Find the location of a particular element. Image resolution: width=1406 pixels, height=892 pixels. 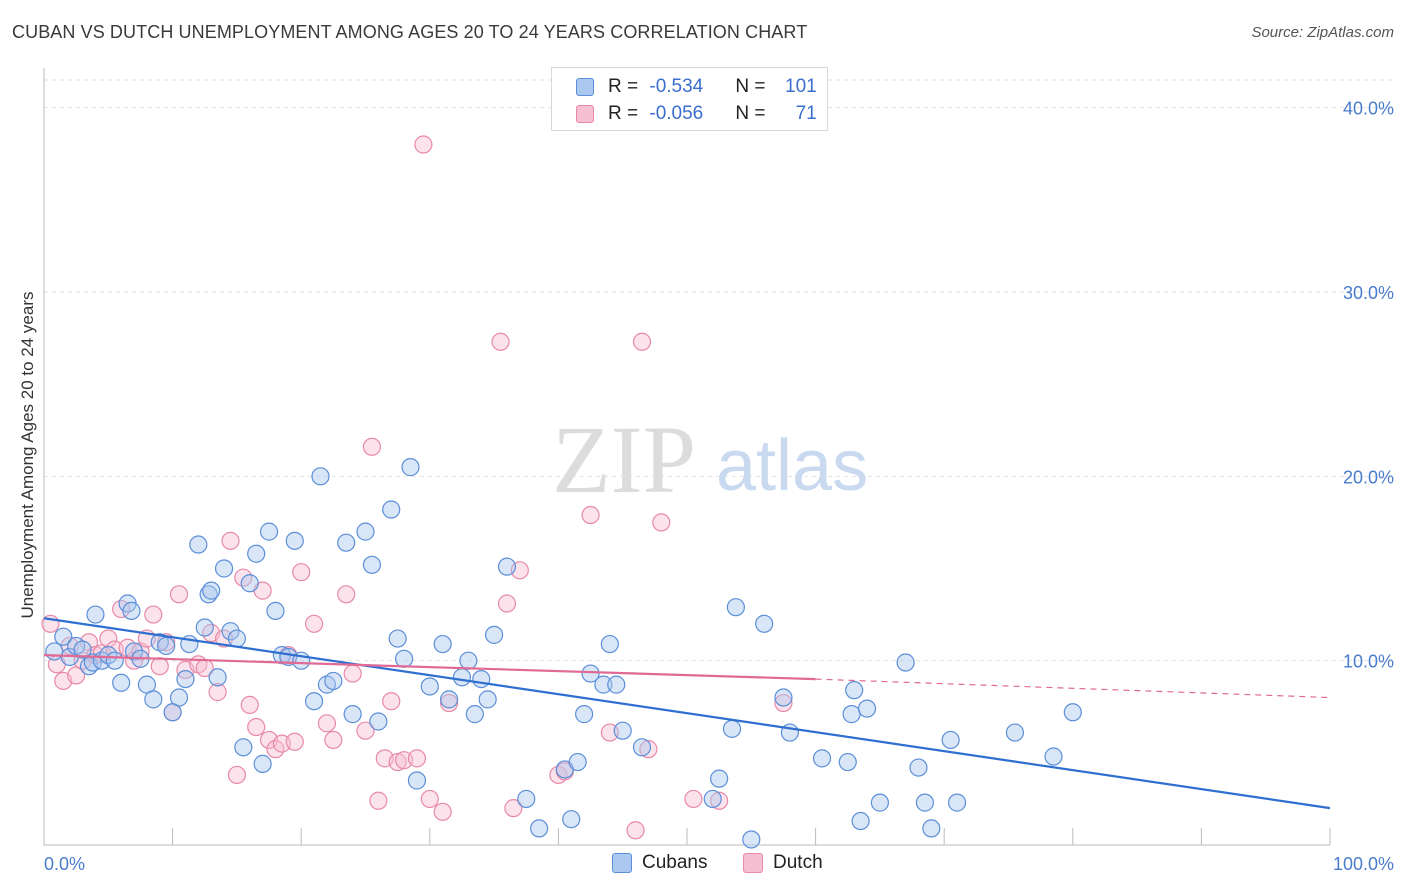

legend-item-cubans: Cubans is located at coordinates (660, 863).